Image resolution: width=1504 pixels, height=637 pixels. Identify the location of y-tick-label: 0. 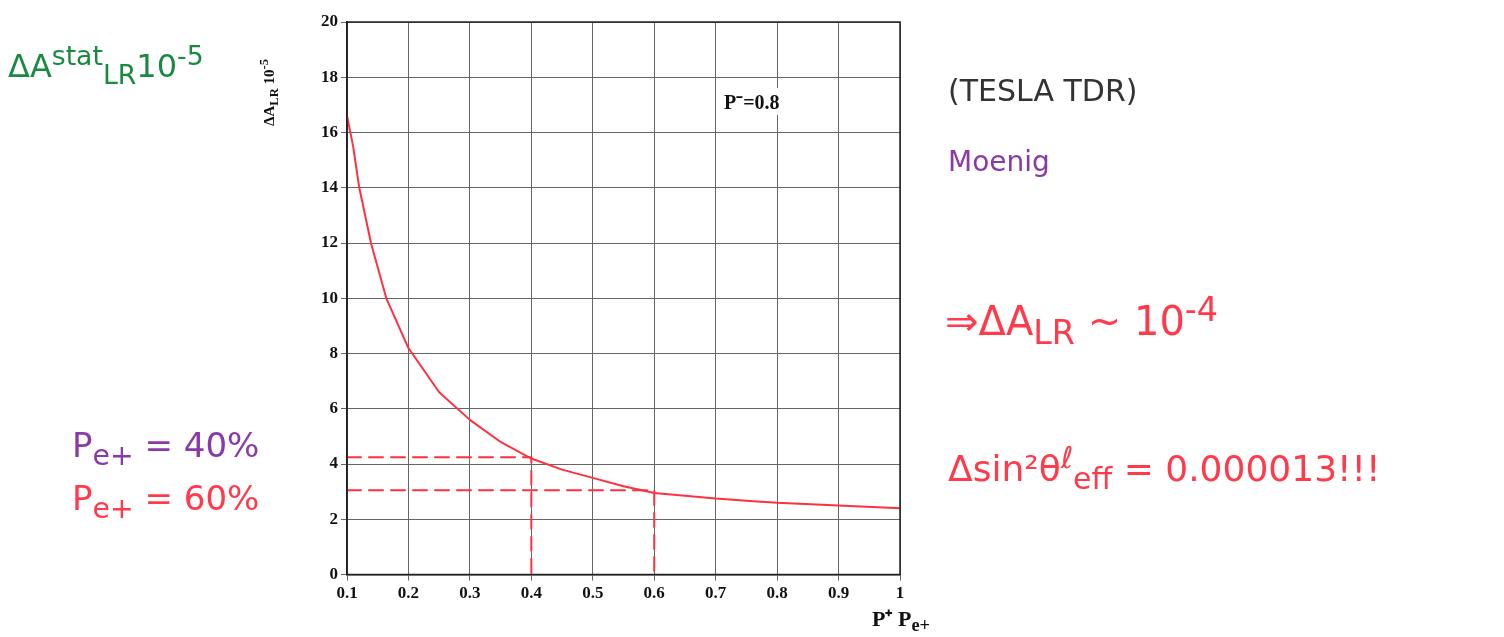
(333, 573).